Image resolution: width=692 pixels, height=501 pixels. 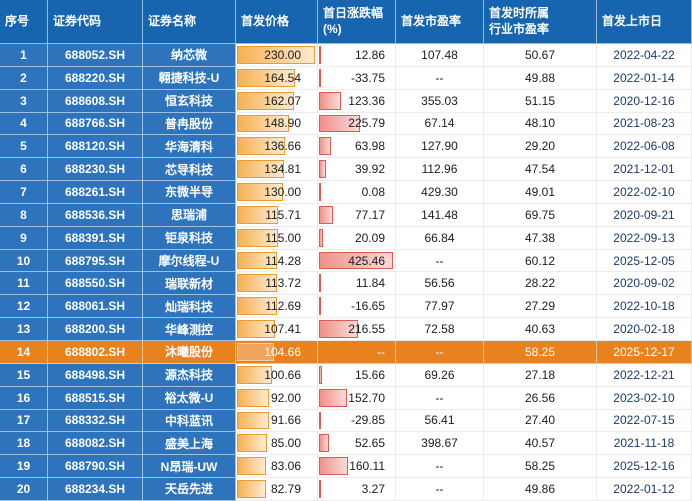 I want to click on cell-industry-pe: 49.86, so click(x=540, y=489).